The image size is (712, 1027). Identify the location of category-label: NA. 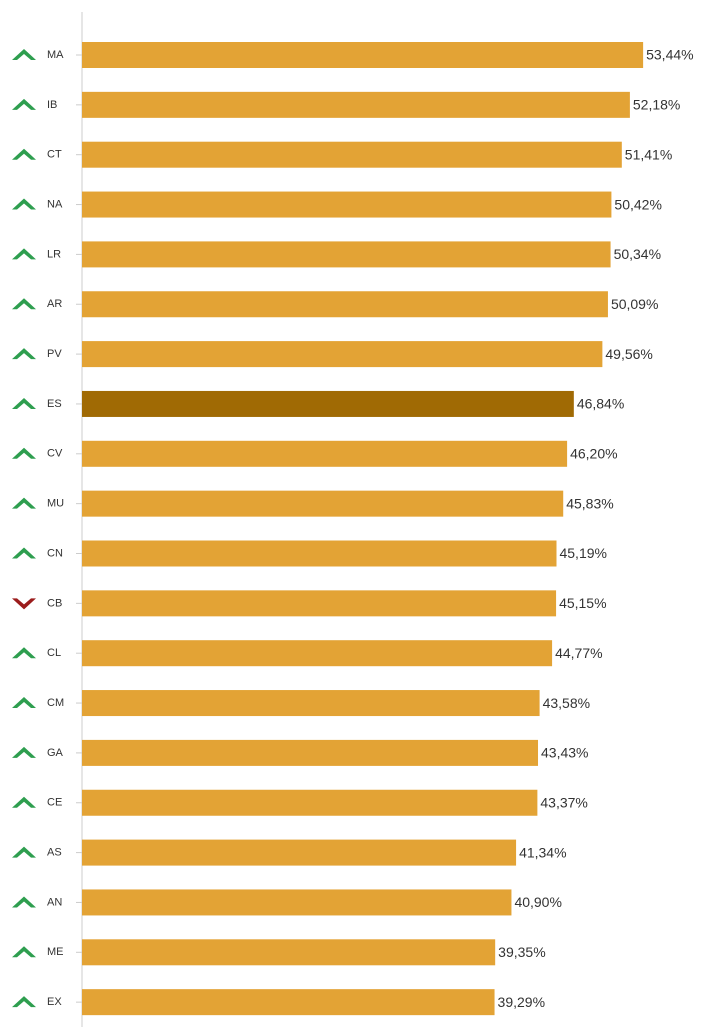
(55, 204).